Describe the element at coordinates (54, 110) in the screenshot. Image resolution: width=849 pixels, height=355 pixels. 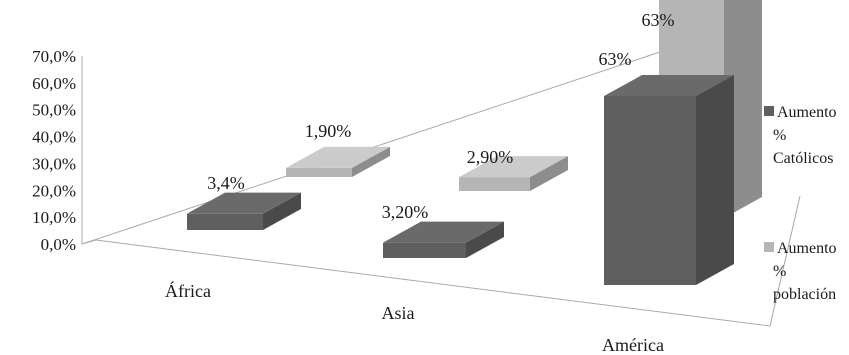
I see `y-tick-label: 50,0%` at that location.